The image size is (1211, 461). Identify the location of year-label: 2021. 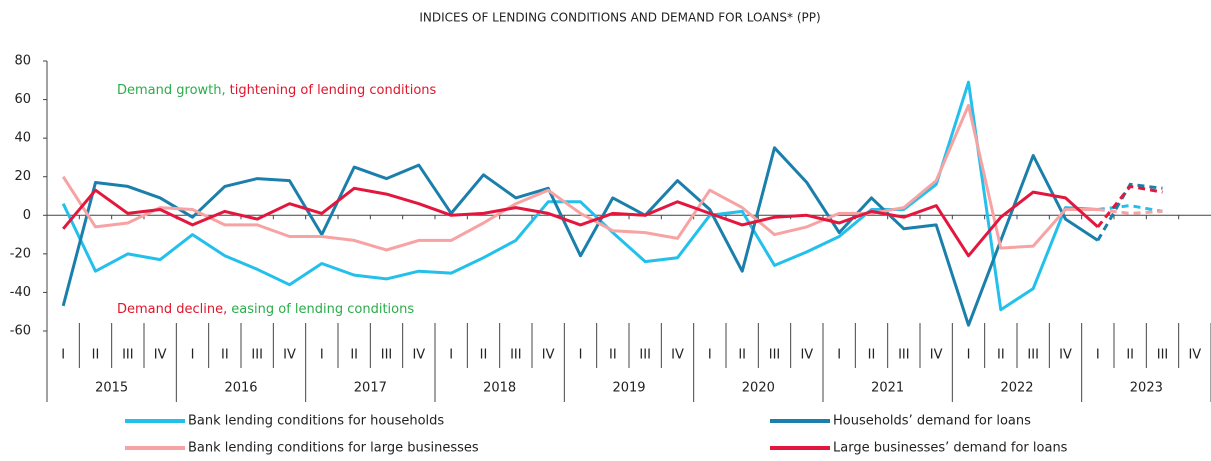
(887, 388).